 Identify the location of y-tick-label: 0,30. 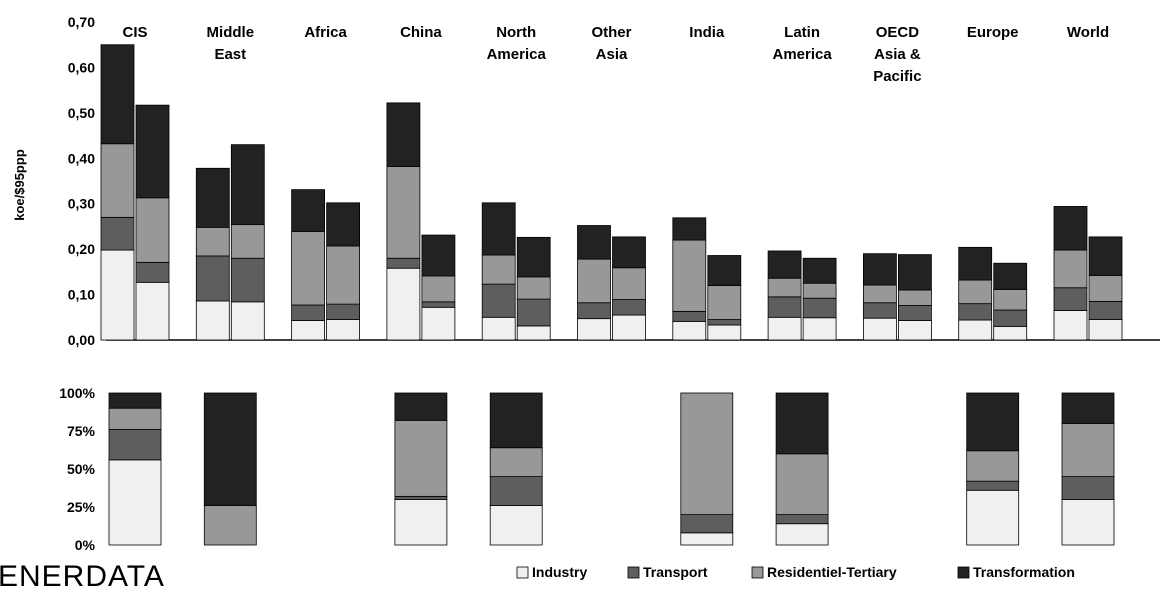
(81, 204).